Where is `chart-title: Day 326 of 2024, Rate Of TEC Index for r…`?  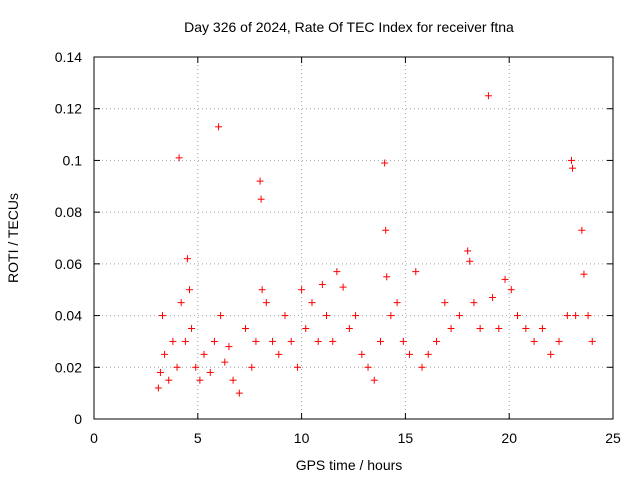
chart-title: Day 326 of 2024, Rate Of TEC Index for r… is located at coordinates (349, 27).